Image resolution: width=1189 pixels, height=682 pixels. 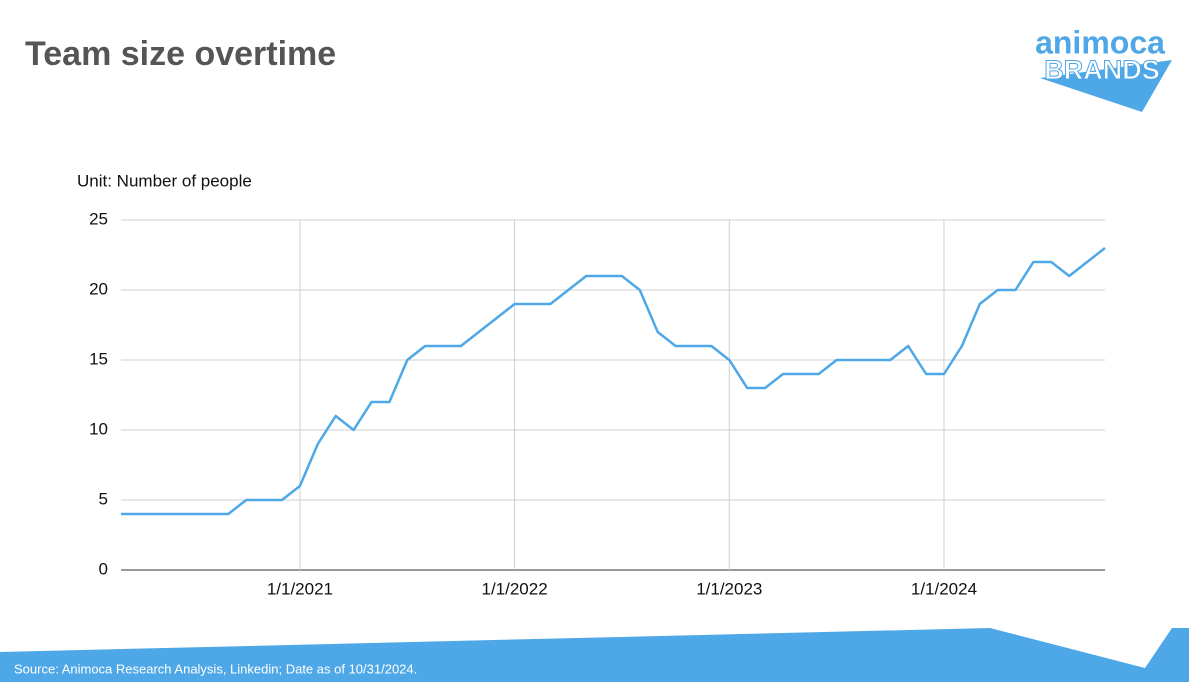 I want to click on logo-text: animoca, so click(x=1100, y=42).